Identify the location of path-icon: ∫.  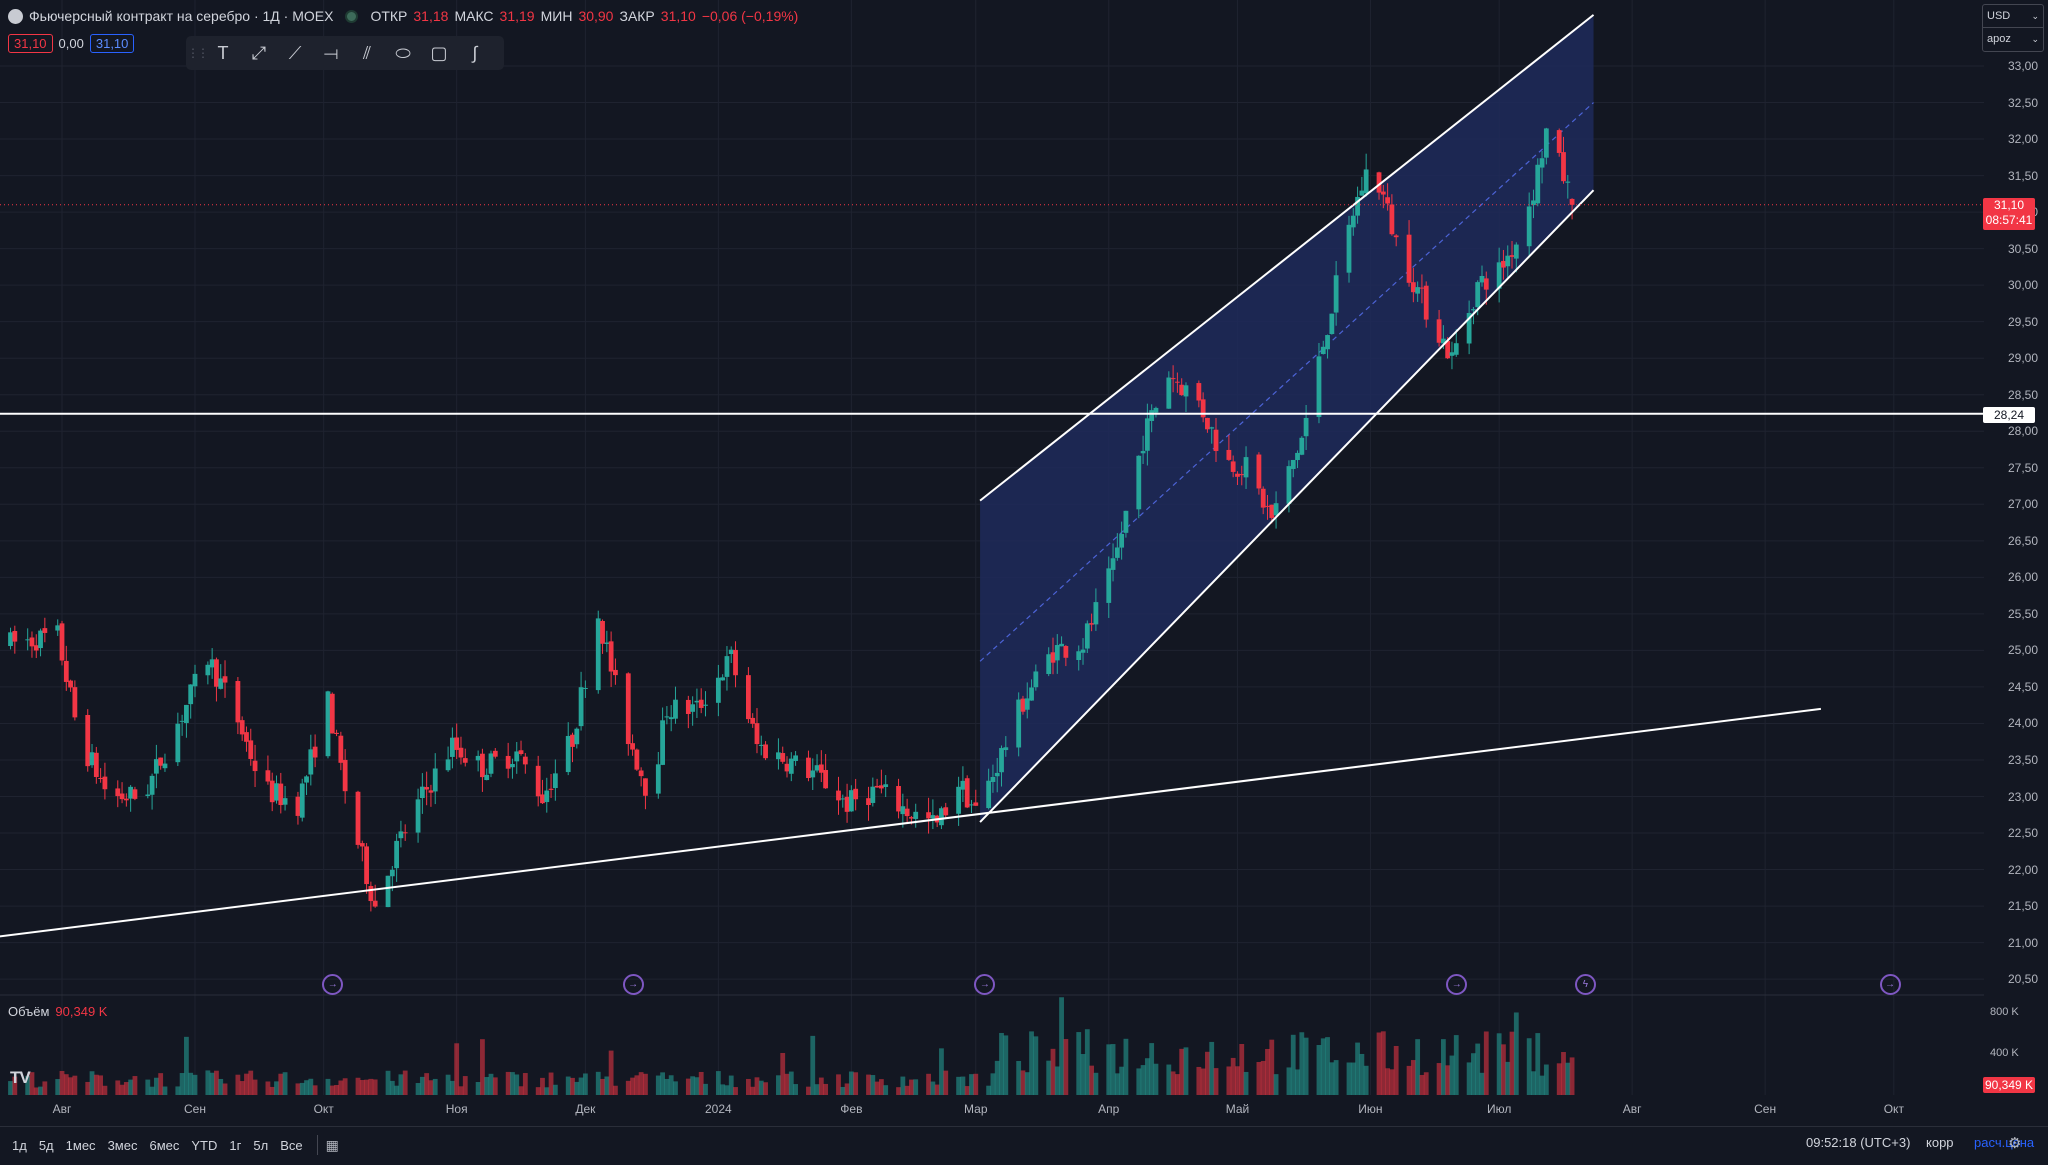
(475, 52).